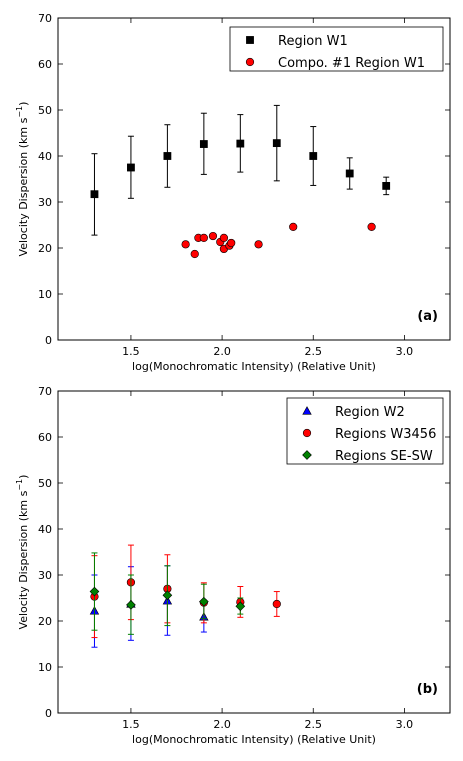 This screenshot has width=463, height=761. I want to click on legend-label: Regions SE-SW, so click(384, 456).